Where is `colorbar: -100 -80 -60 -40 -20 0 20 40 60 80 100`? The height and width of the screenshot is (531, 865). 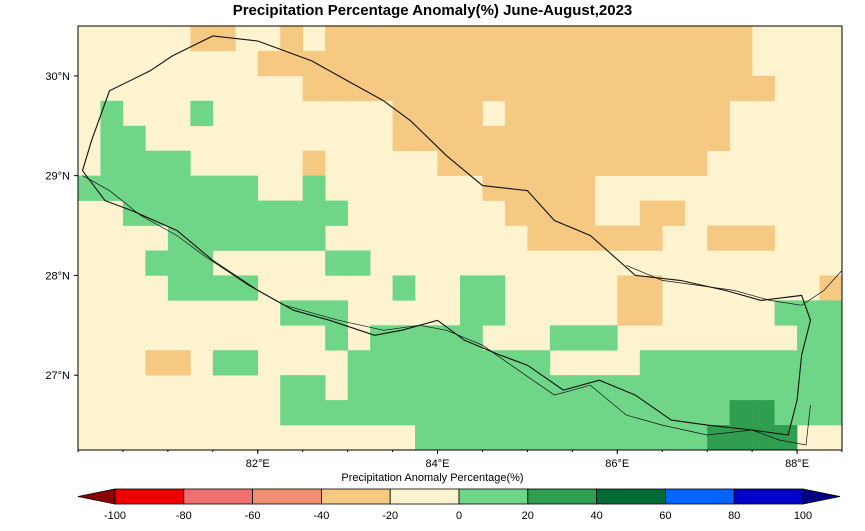
colorbar: -100 -80 -60 -40 -20 0 20 40 60 80 100 is located at coordinates (459, 505).